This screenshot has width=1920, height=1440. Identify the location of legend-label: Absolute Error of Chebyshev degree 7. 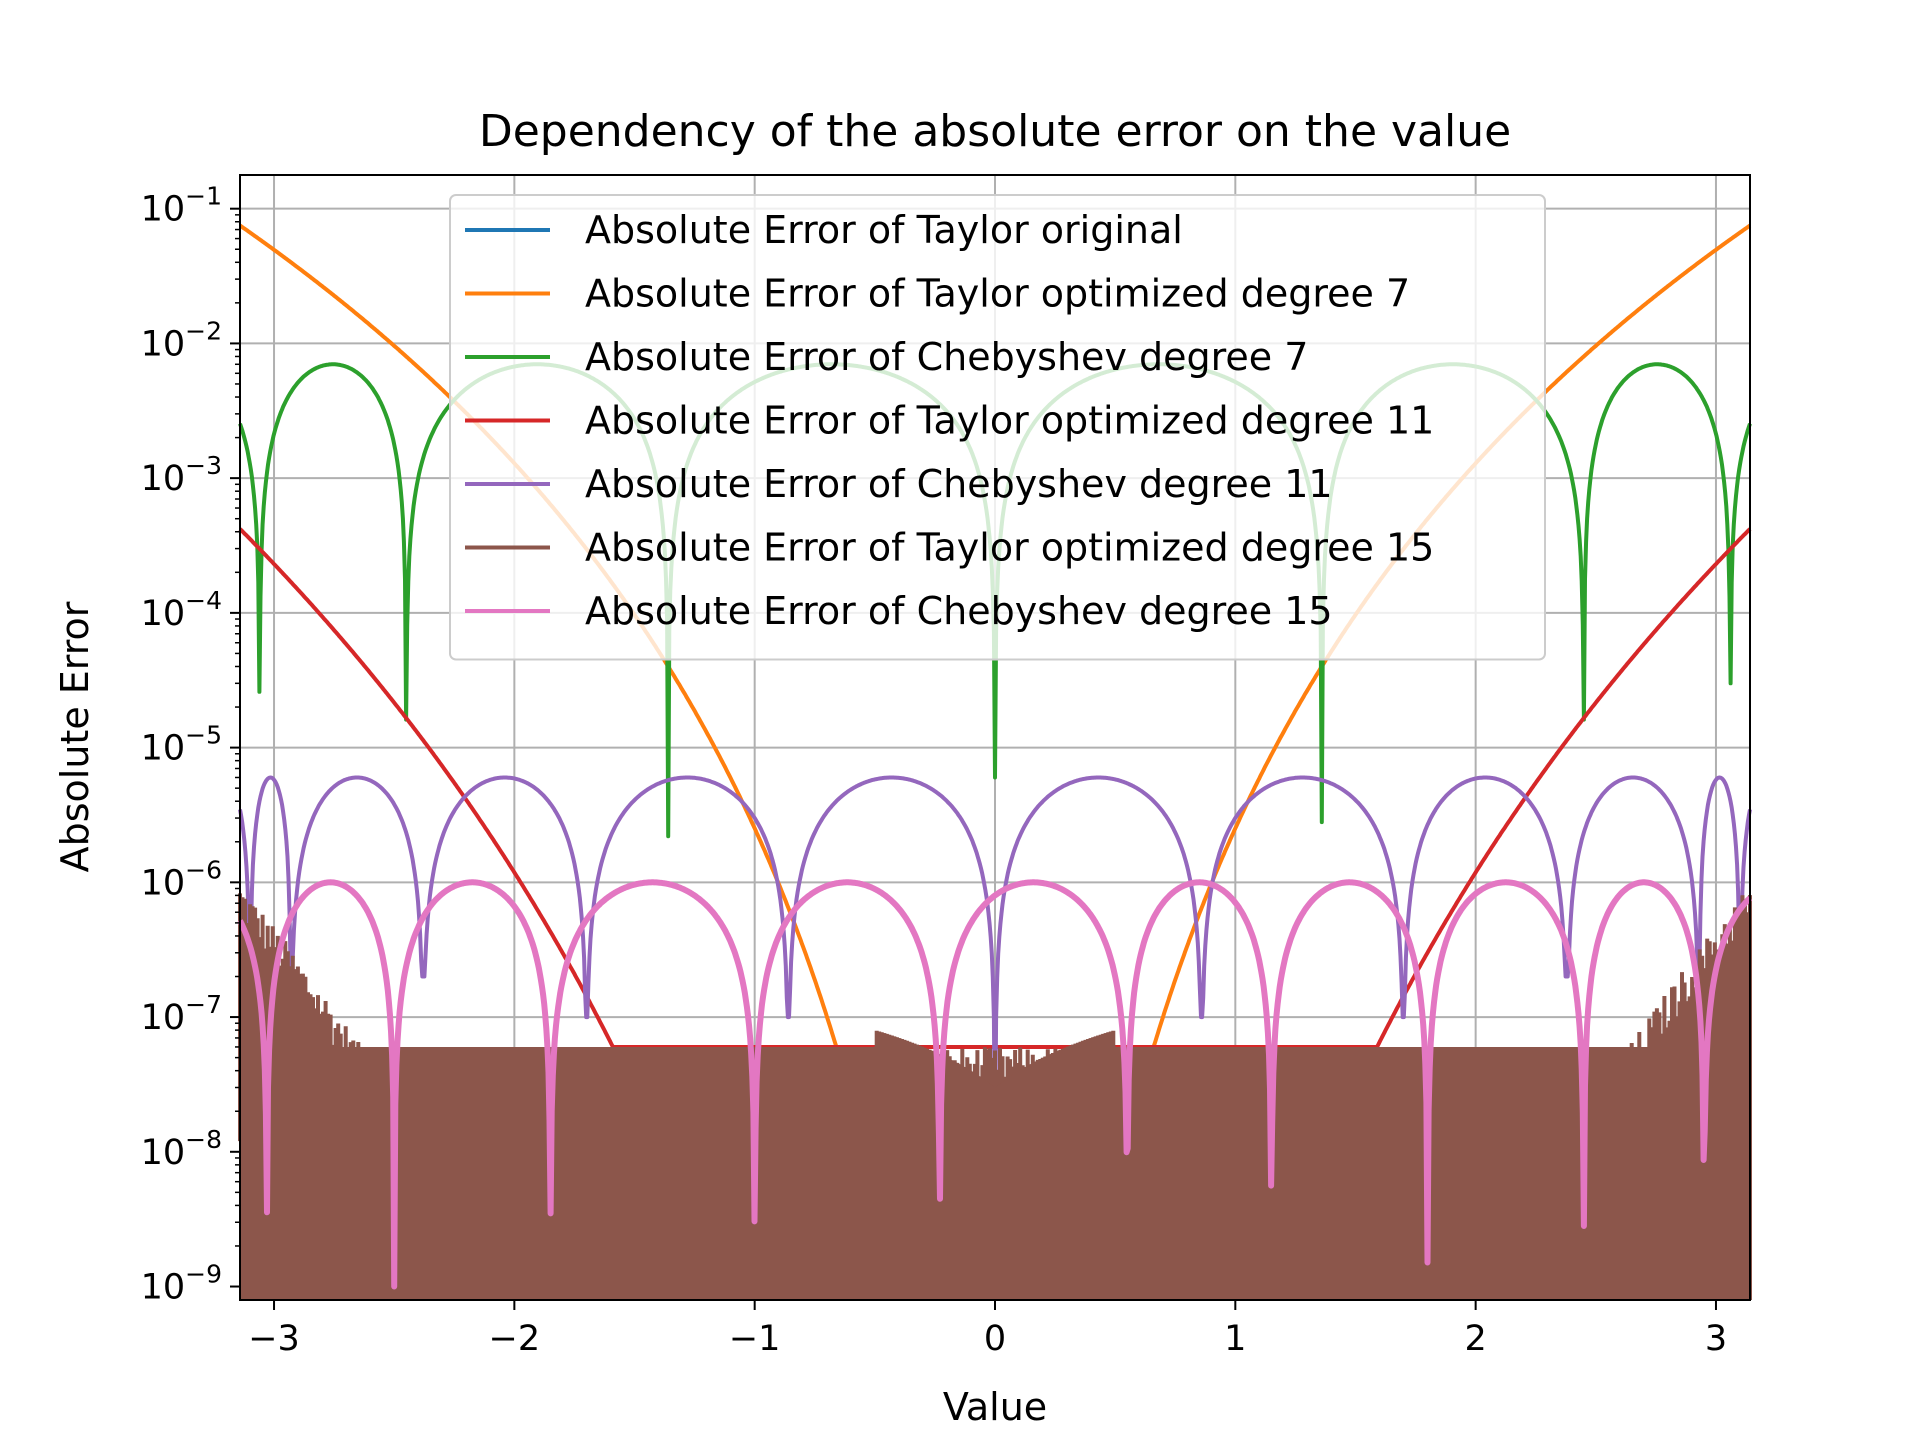
(946, 357).